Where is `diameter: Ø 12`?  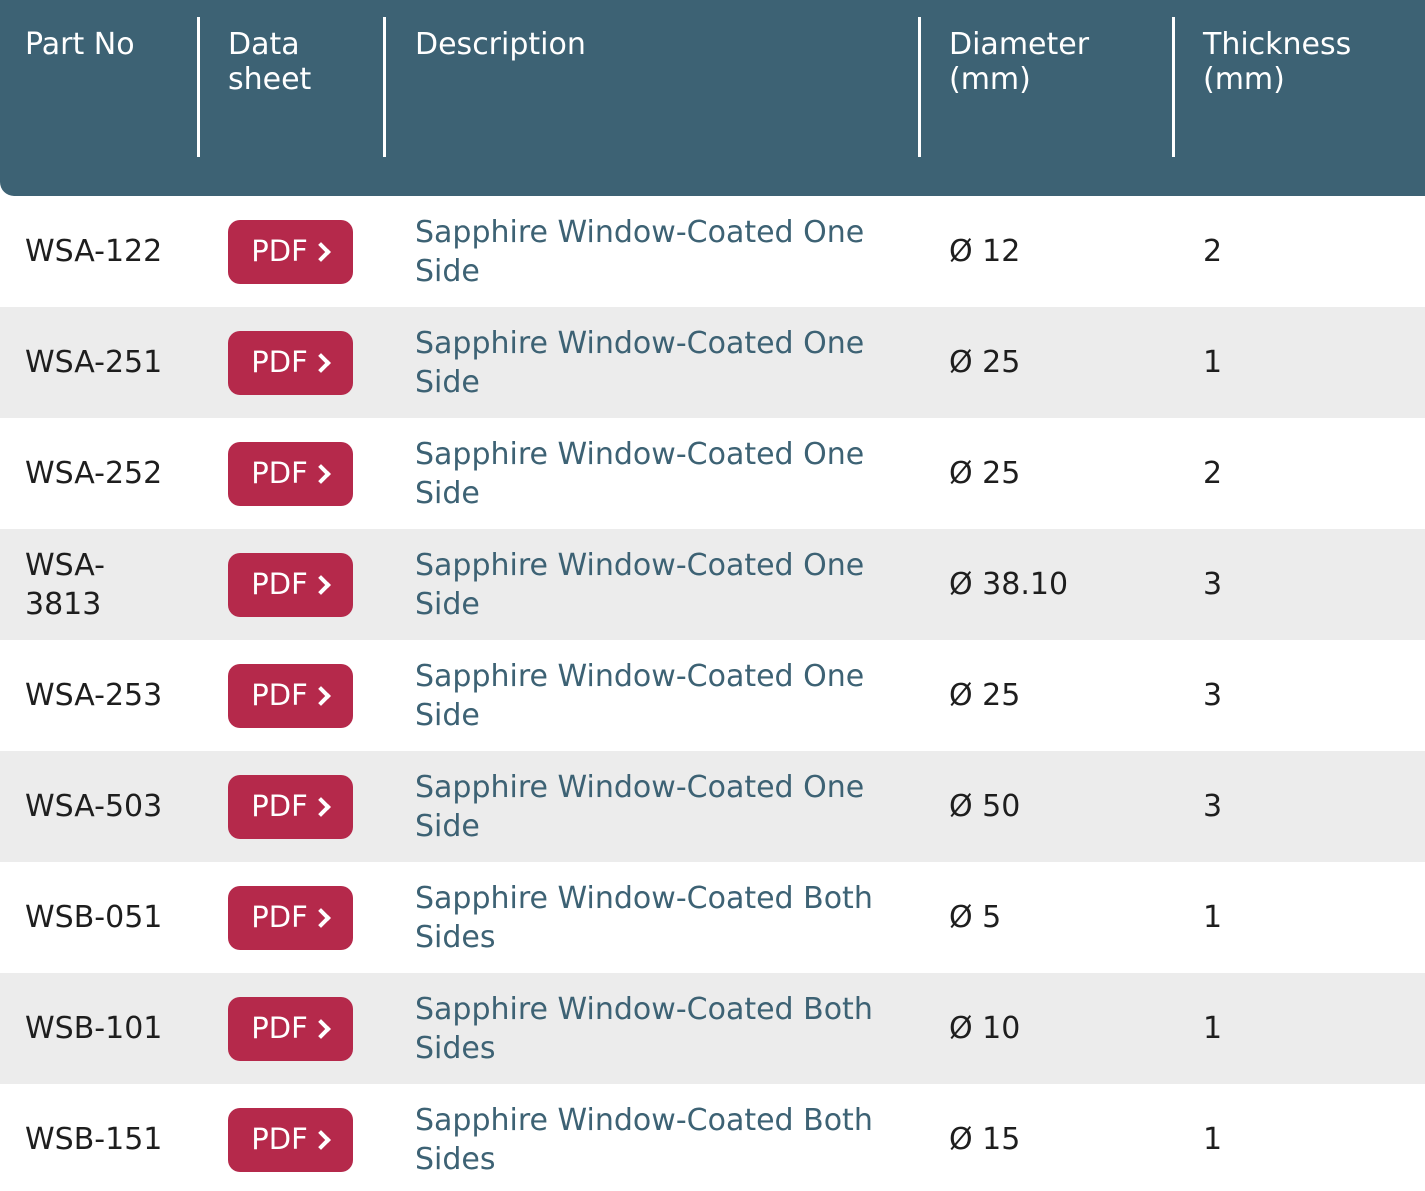
diameter: Ø 12 is located at coordinates (985, 251).